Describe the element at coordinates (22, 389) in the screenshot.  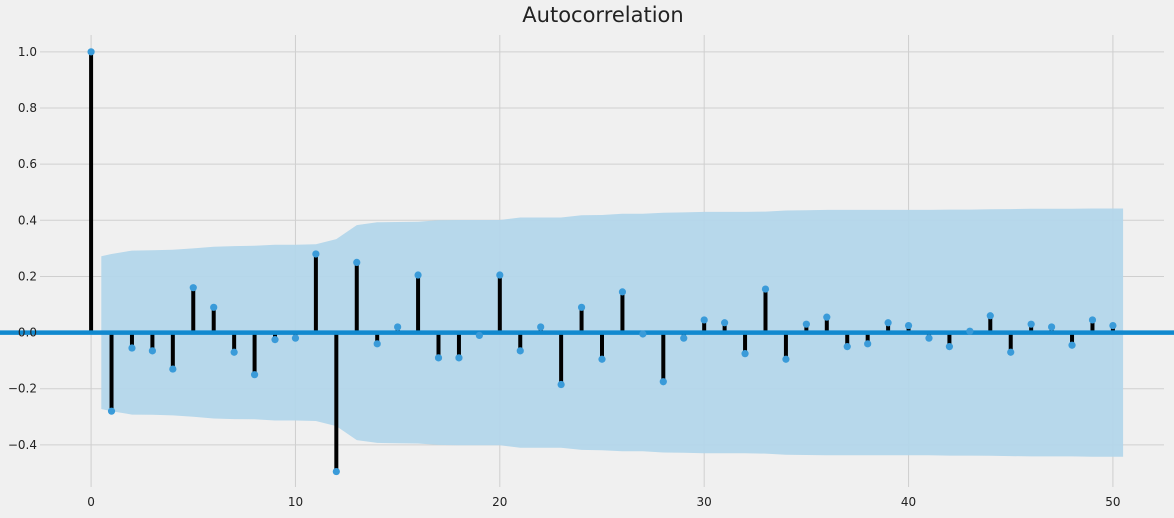
I see `y-tick-label: −0.2` at that location.